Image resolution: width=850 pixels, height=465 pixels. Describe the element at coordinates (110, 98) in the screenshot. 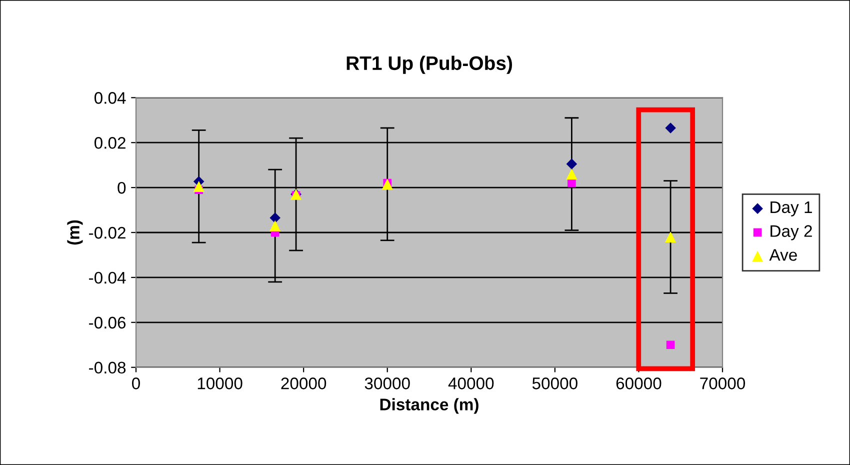

I see `y-tick-label: 0.04` at that location.